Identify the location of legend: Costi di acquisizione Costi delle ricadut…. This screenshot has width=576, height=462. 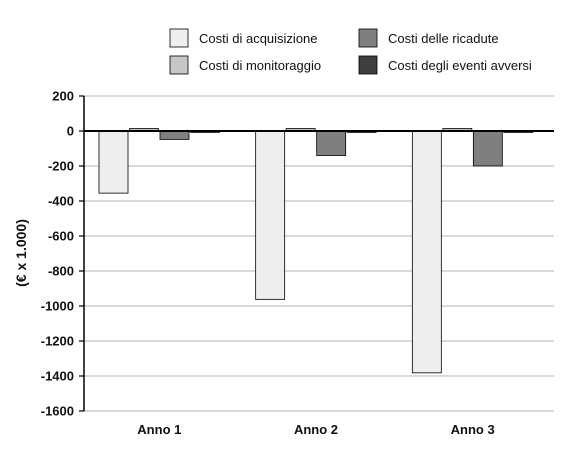
(350, 51).